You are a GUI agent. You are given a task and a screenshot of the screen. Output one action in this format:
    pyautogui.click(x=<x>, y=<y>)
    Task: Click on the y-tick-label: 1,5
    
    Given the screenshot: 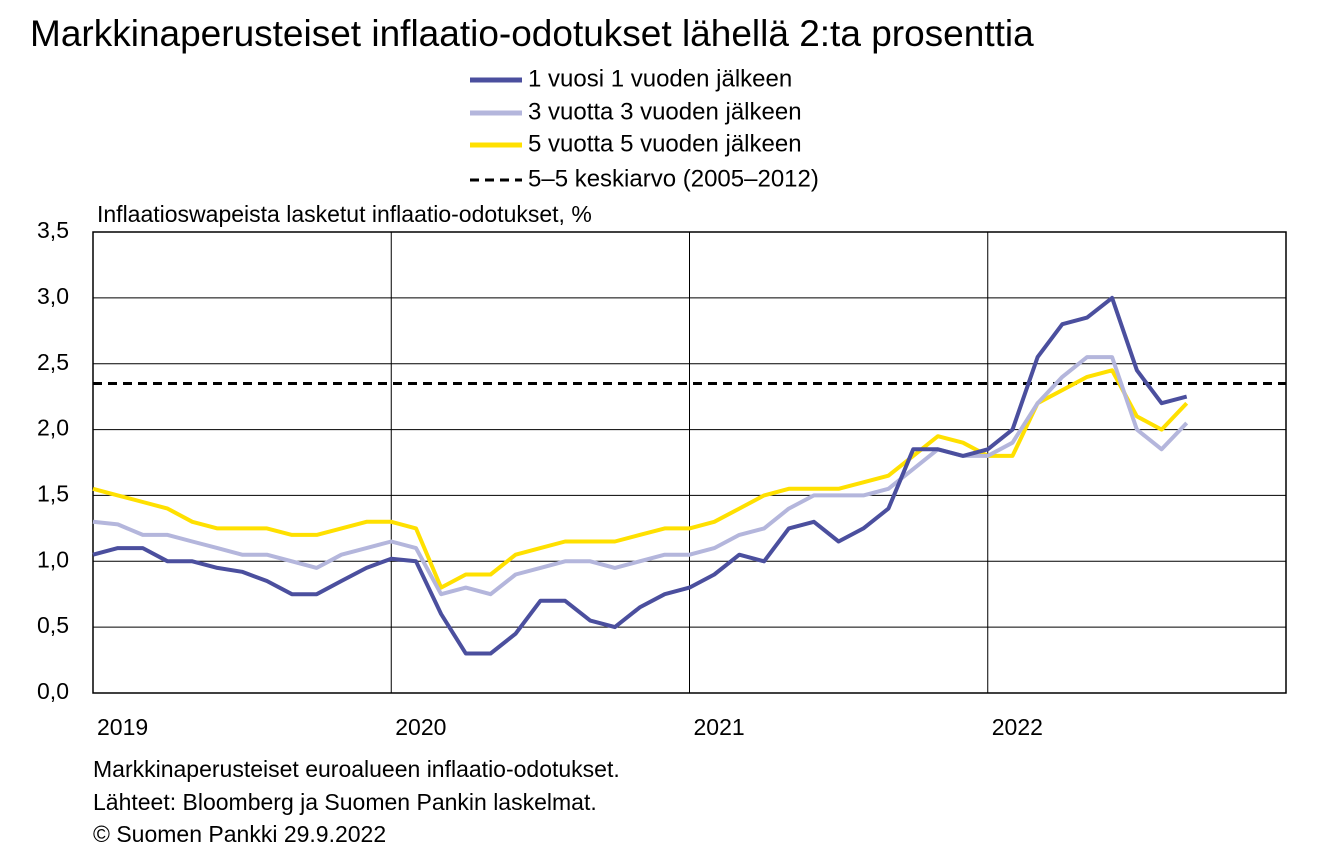 What is the action you would take?
    pyautogui.click(x=53, y=494)
    